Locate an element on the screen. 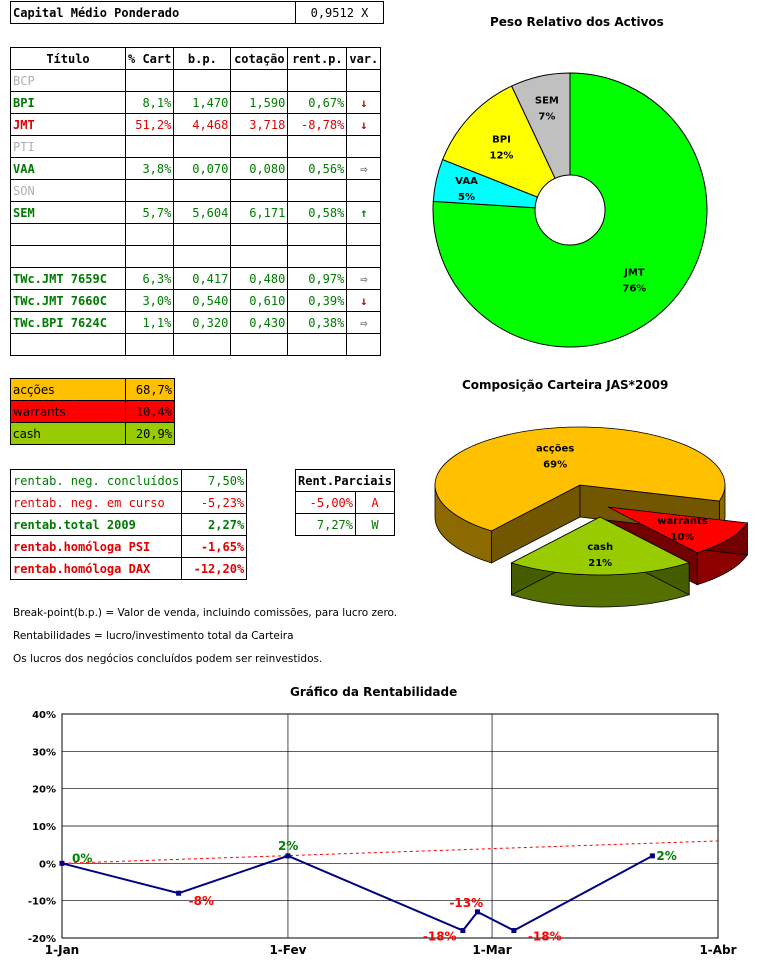  donut-label: JMT is located at coordinates (634, 273).